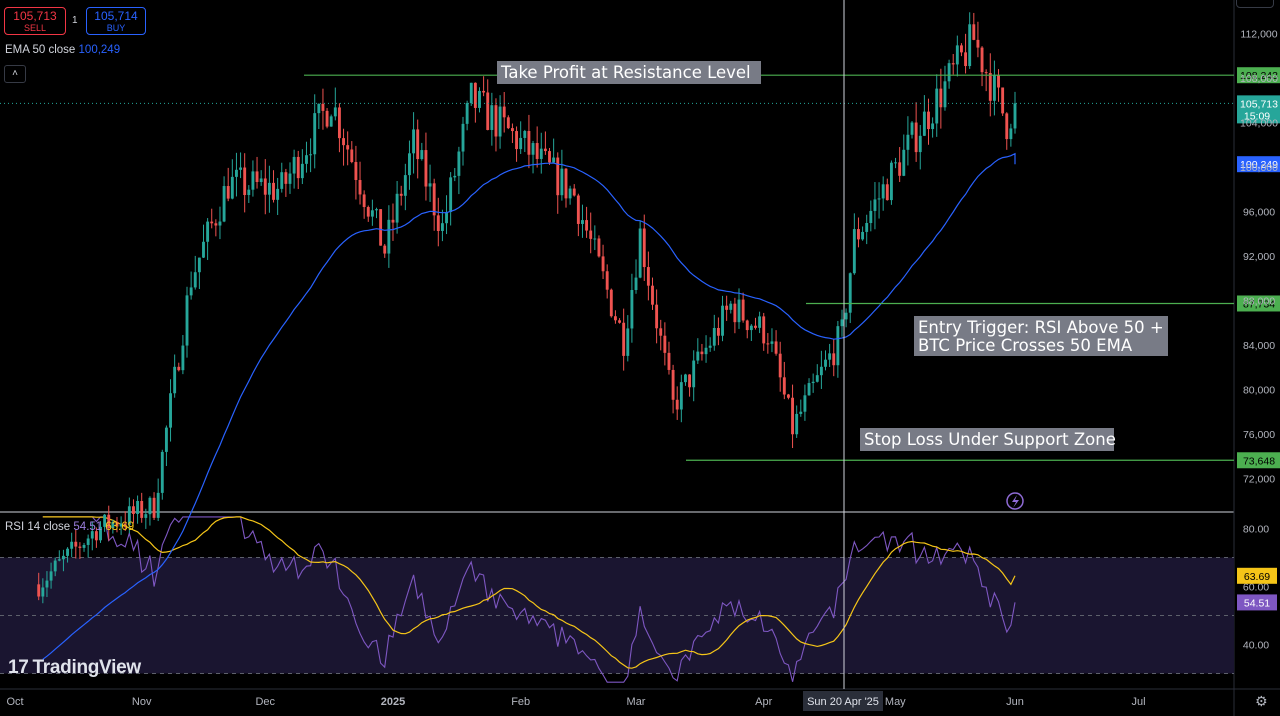 The height and width of the screenshot is (716, 1280). I want to click on price-tick-label: 76,000, so click(1259, 435).